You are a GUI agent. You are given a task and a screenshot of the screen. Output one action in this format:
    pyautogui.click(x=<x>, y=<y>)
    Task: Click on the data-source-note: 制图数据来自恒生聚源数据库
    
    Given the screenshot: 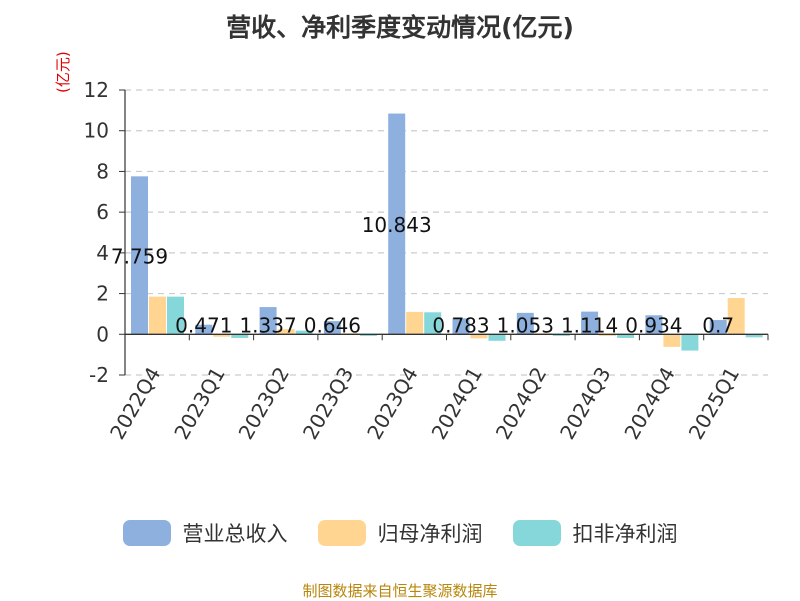 What is the action you would take?
    pyautogui.click(x=400, y=591)
    